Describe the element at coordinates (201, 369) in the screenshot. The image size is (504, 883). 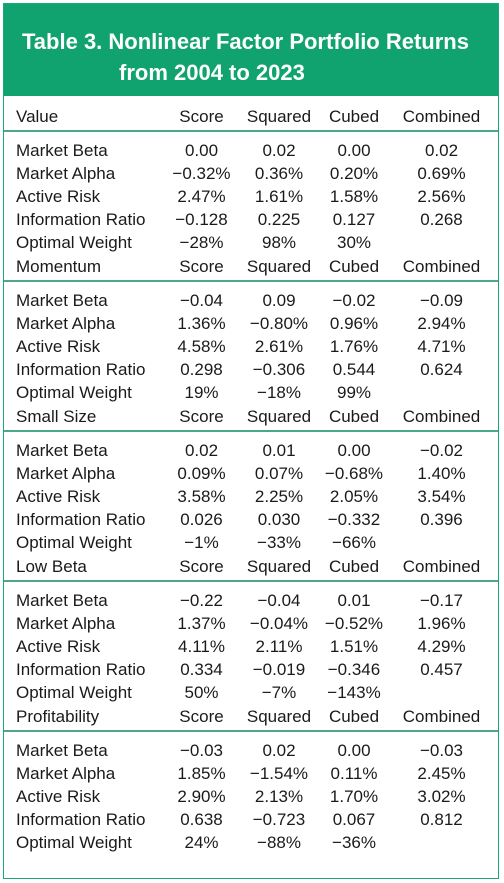
I see `value-cell: 0.298` at that location.